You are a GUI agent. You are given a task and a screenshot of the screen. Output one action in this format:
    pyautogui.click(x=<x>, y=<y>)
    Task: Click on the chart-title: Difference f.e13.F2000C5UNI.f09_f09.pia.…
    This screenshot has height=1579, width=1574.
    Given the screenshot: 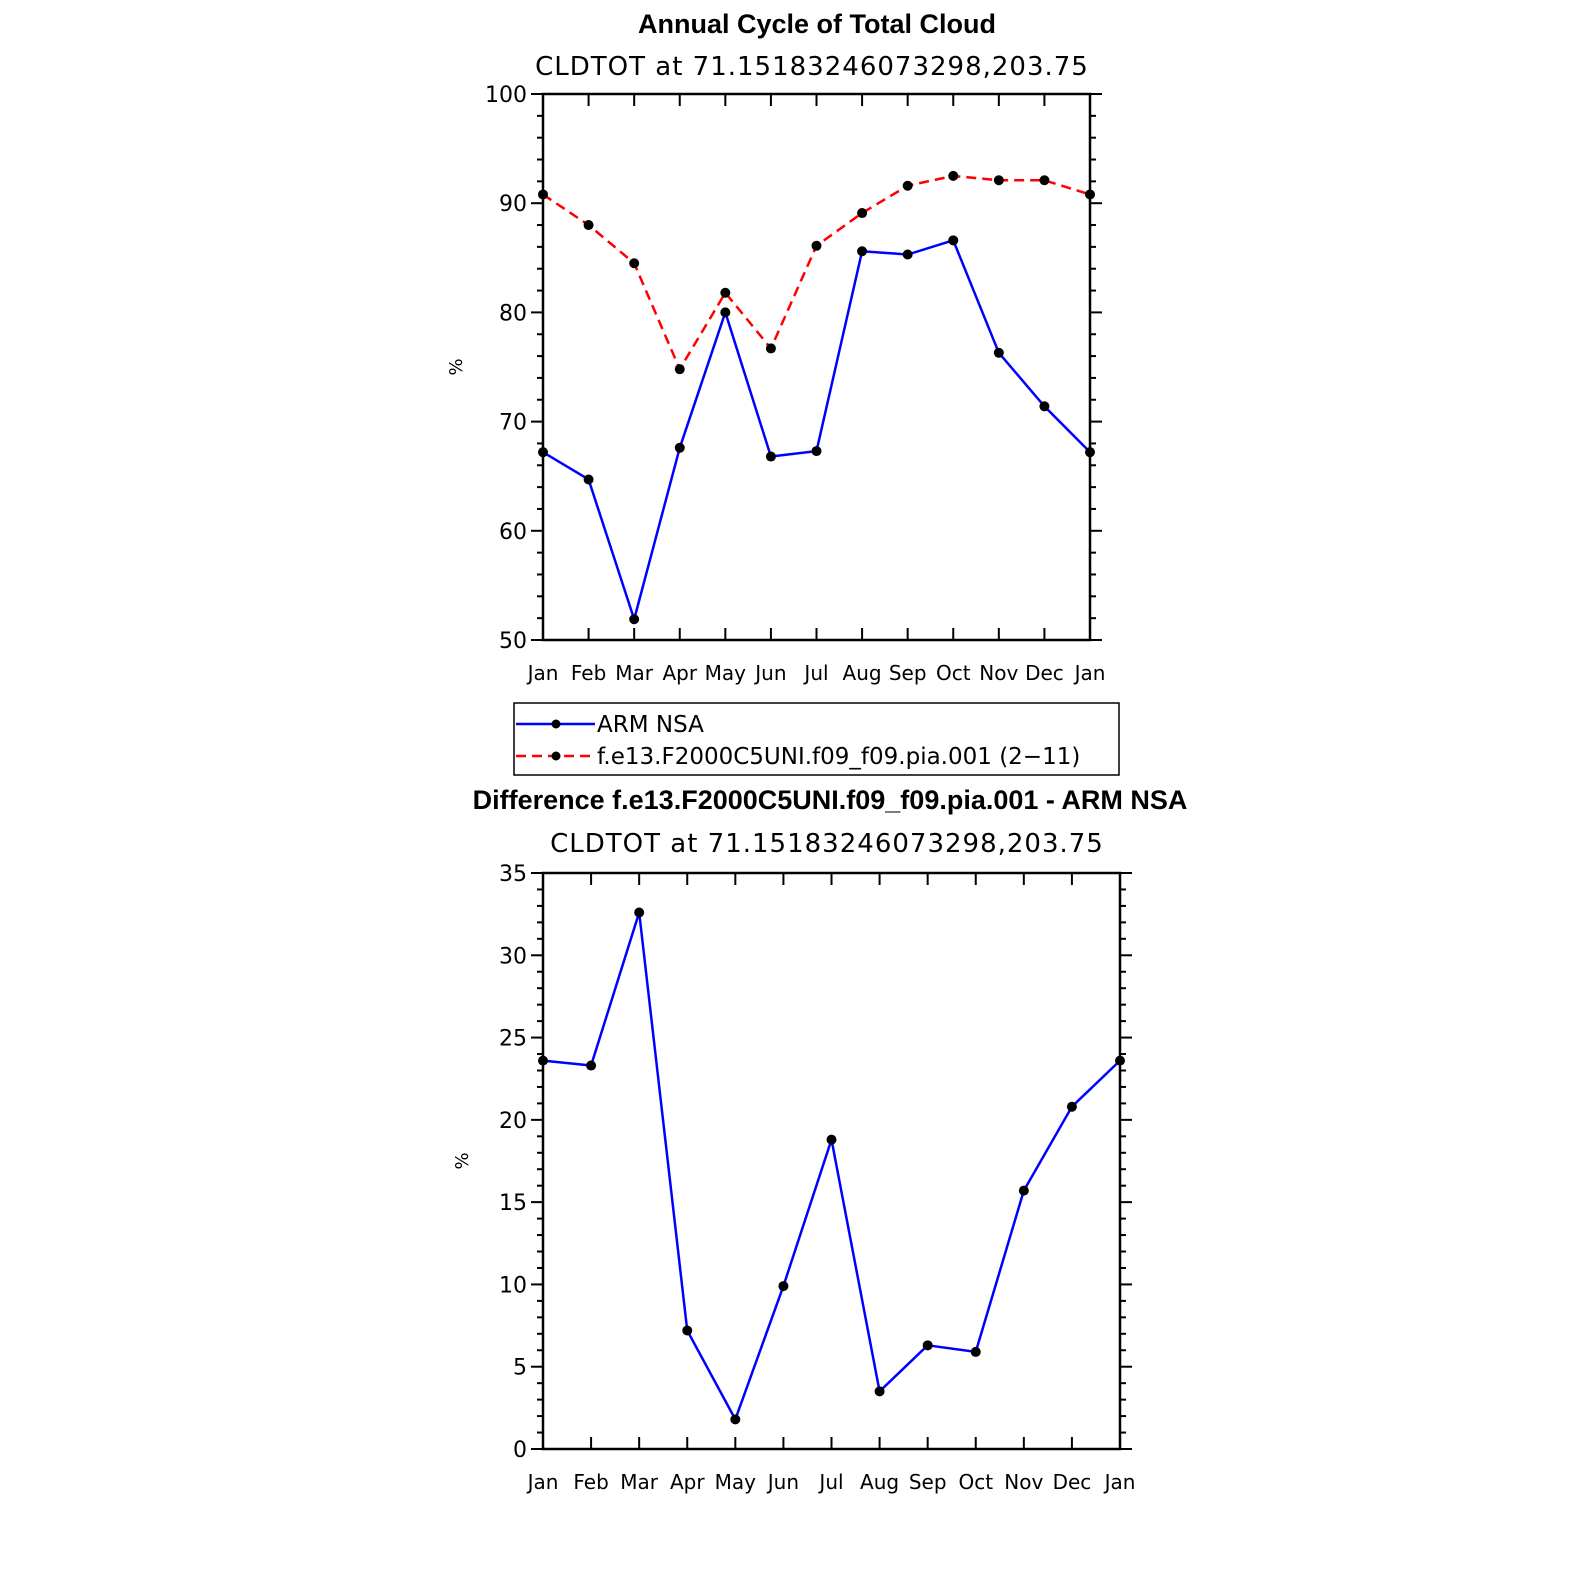 What is the action you would take?
    pyautogui.click(x=830, y=800)
    